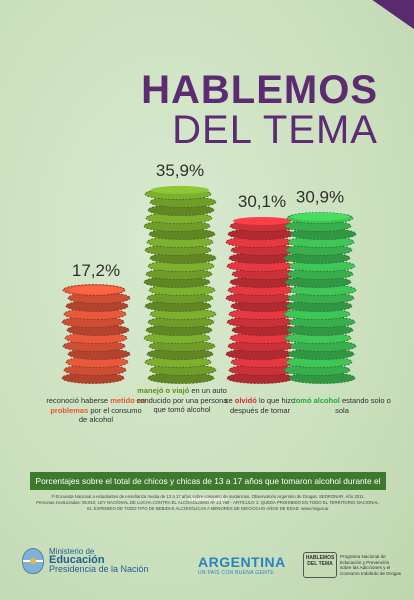 Image resolution: width=414 pixels, height=600 pixels. What do you see at coordinates (320, 197) in the screenshot?
I see `value-label-4: 30,9%` at bounding box center [320, 197].